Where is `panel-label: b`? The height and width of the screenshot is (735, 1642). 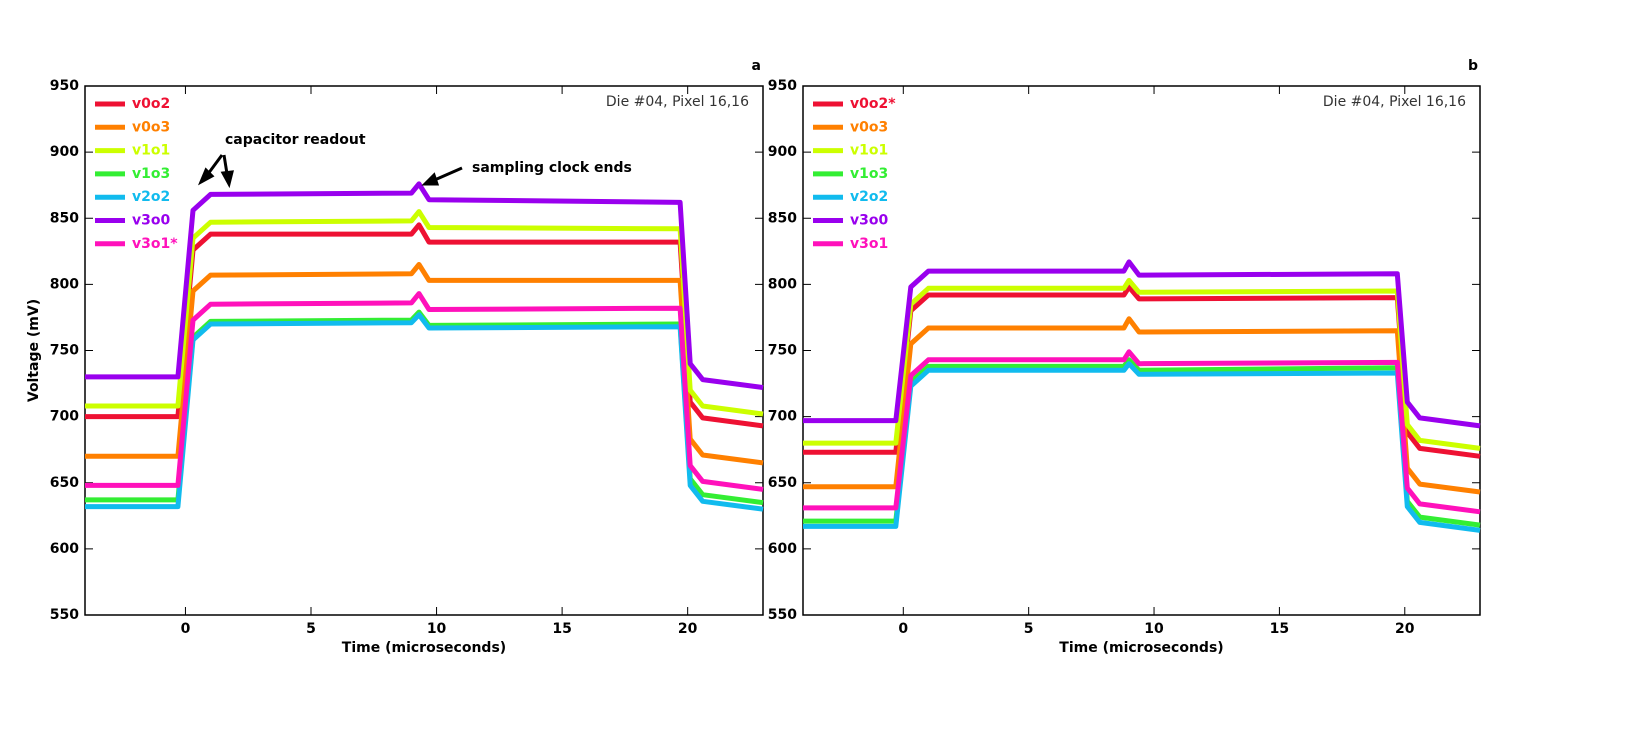 panel-label: b is located at coordinates (1473, 66).